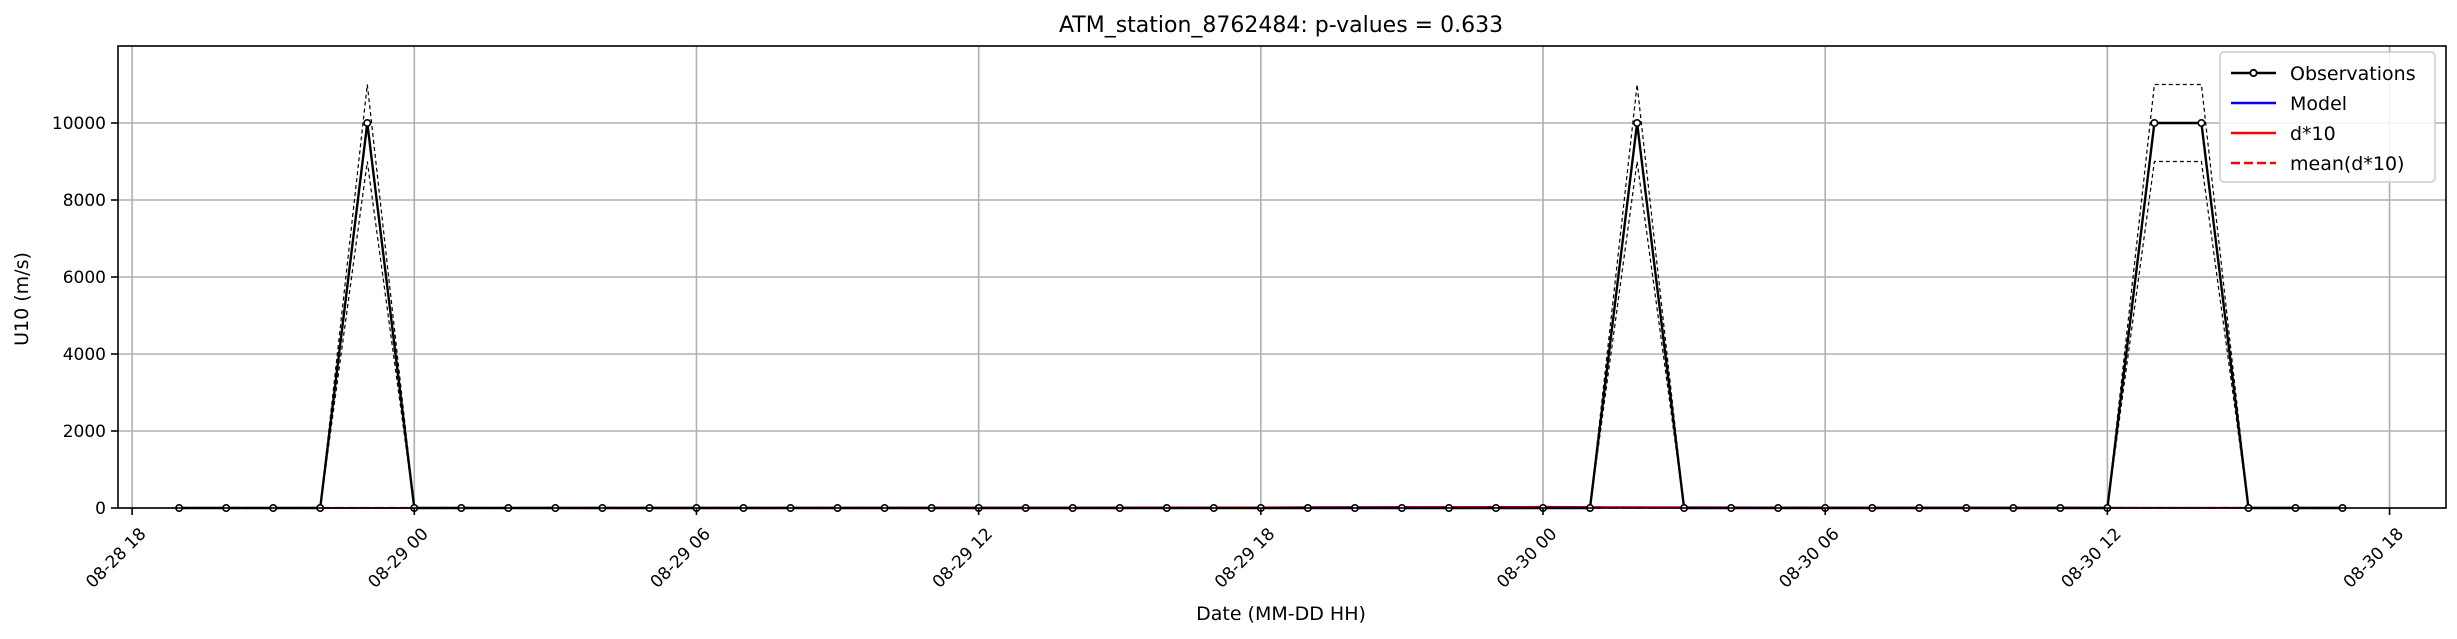 Image resolution: width=2457 pixels, height=639 pixels. Describe the element at coordinates (79, 124) in the screenshot. I see `y-tick-label: 10000` at that location.